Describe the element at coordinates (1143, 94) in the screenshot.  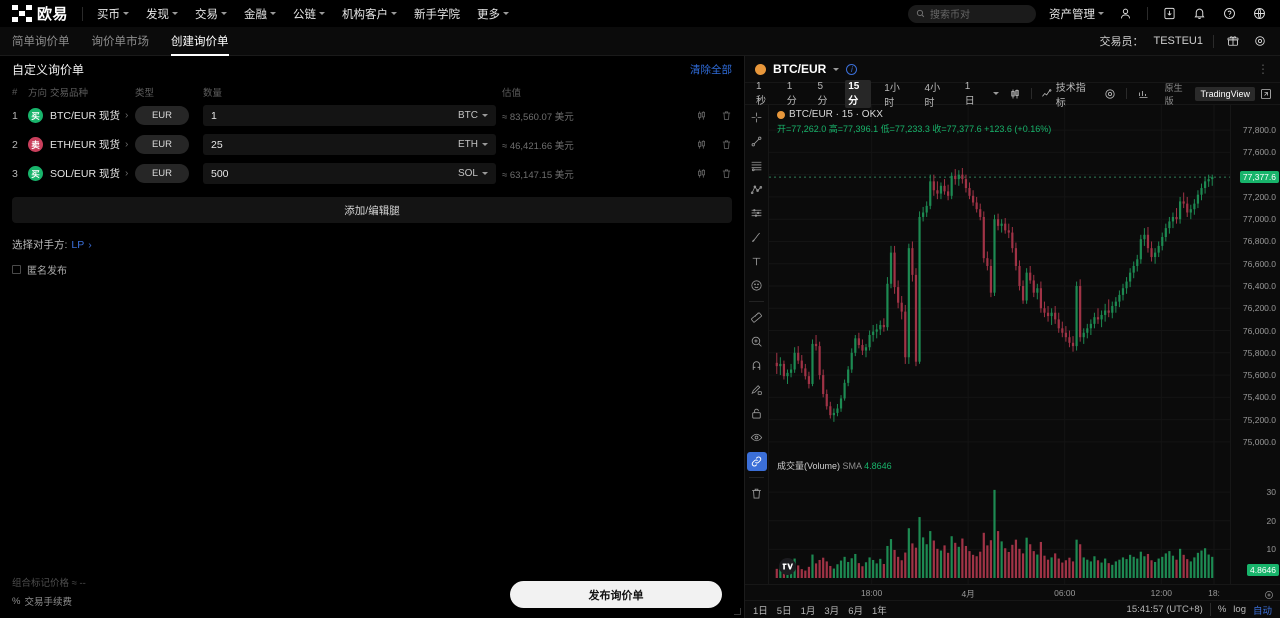
I see `compare-icon` at that location.